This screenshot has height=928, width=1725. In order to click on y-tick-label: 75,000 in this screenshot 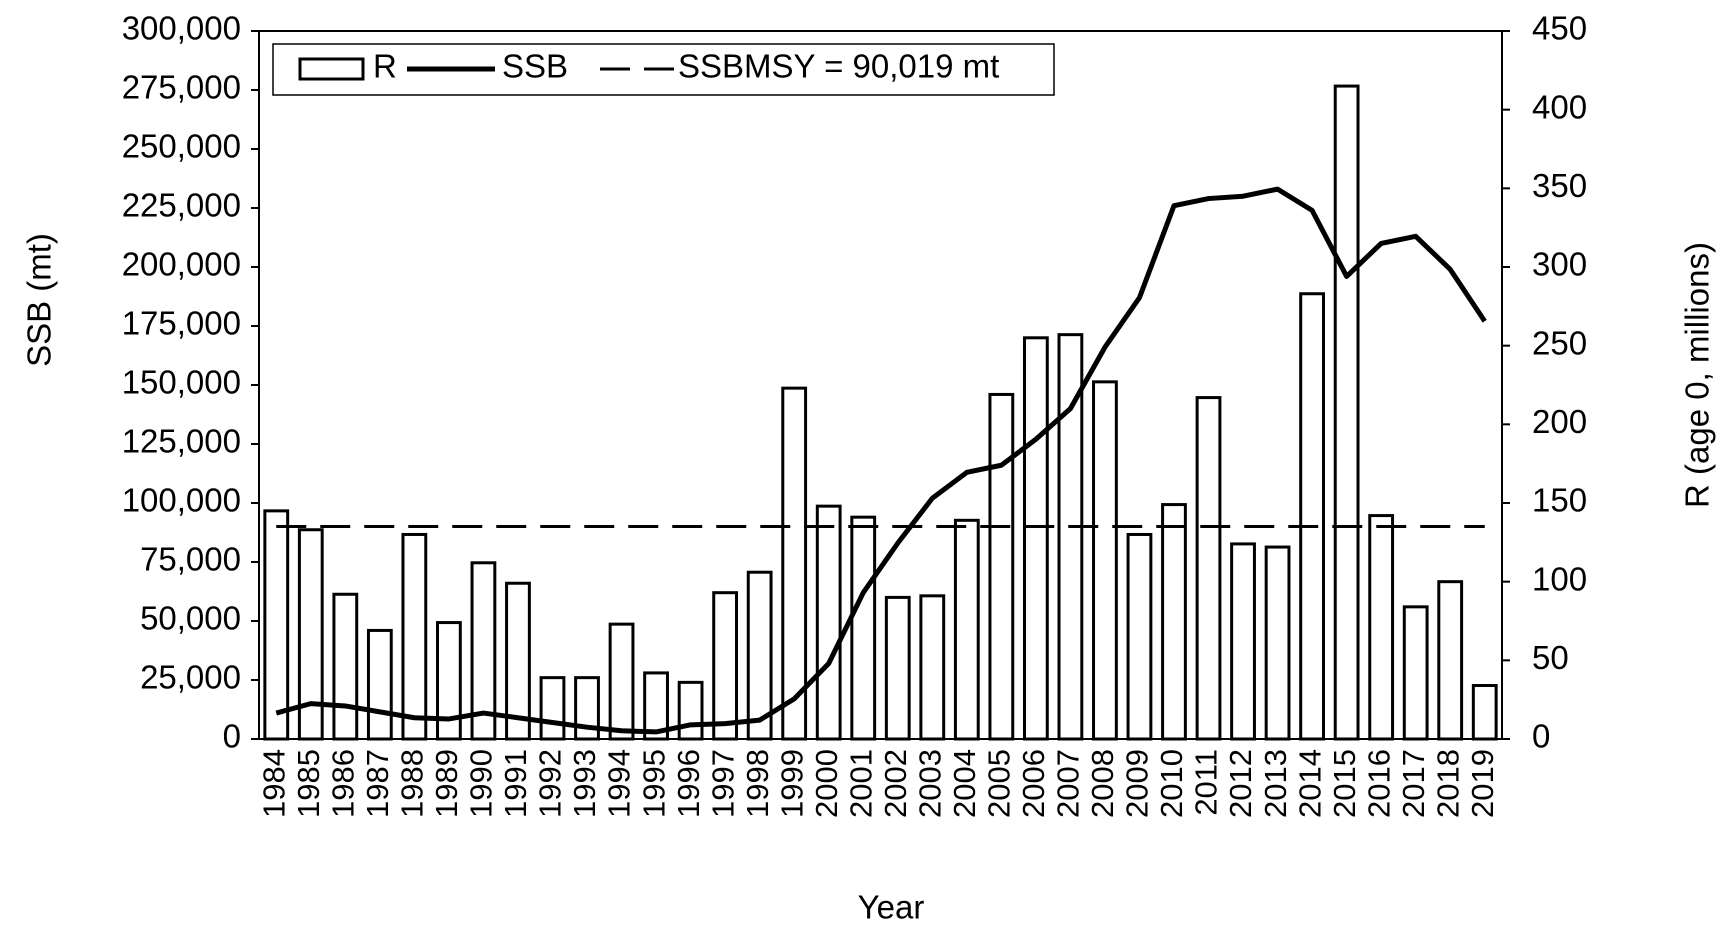, I will do `click(190, 559)`.